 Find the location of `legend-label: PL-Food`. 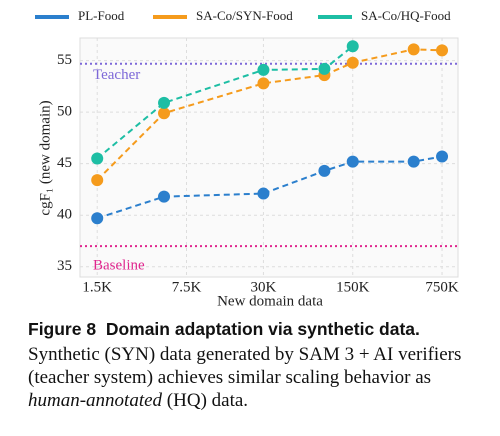

legend-label: PL-Food is located at coordinates (101, 15).